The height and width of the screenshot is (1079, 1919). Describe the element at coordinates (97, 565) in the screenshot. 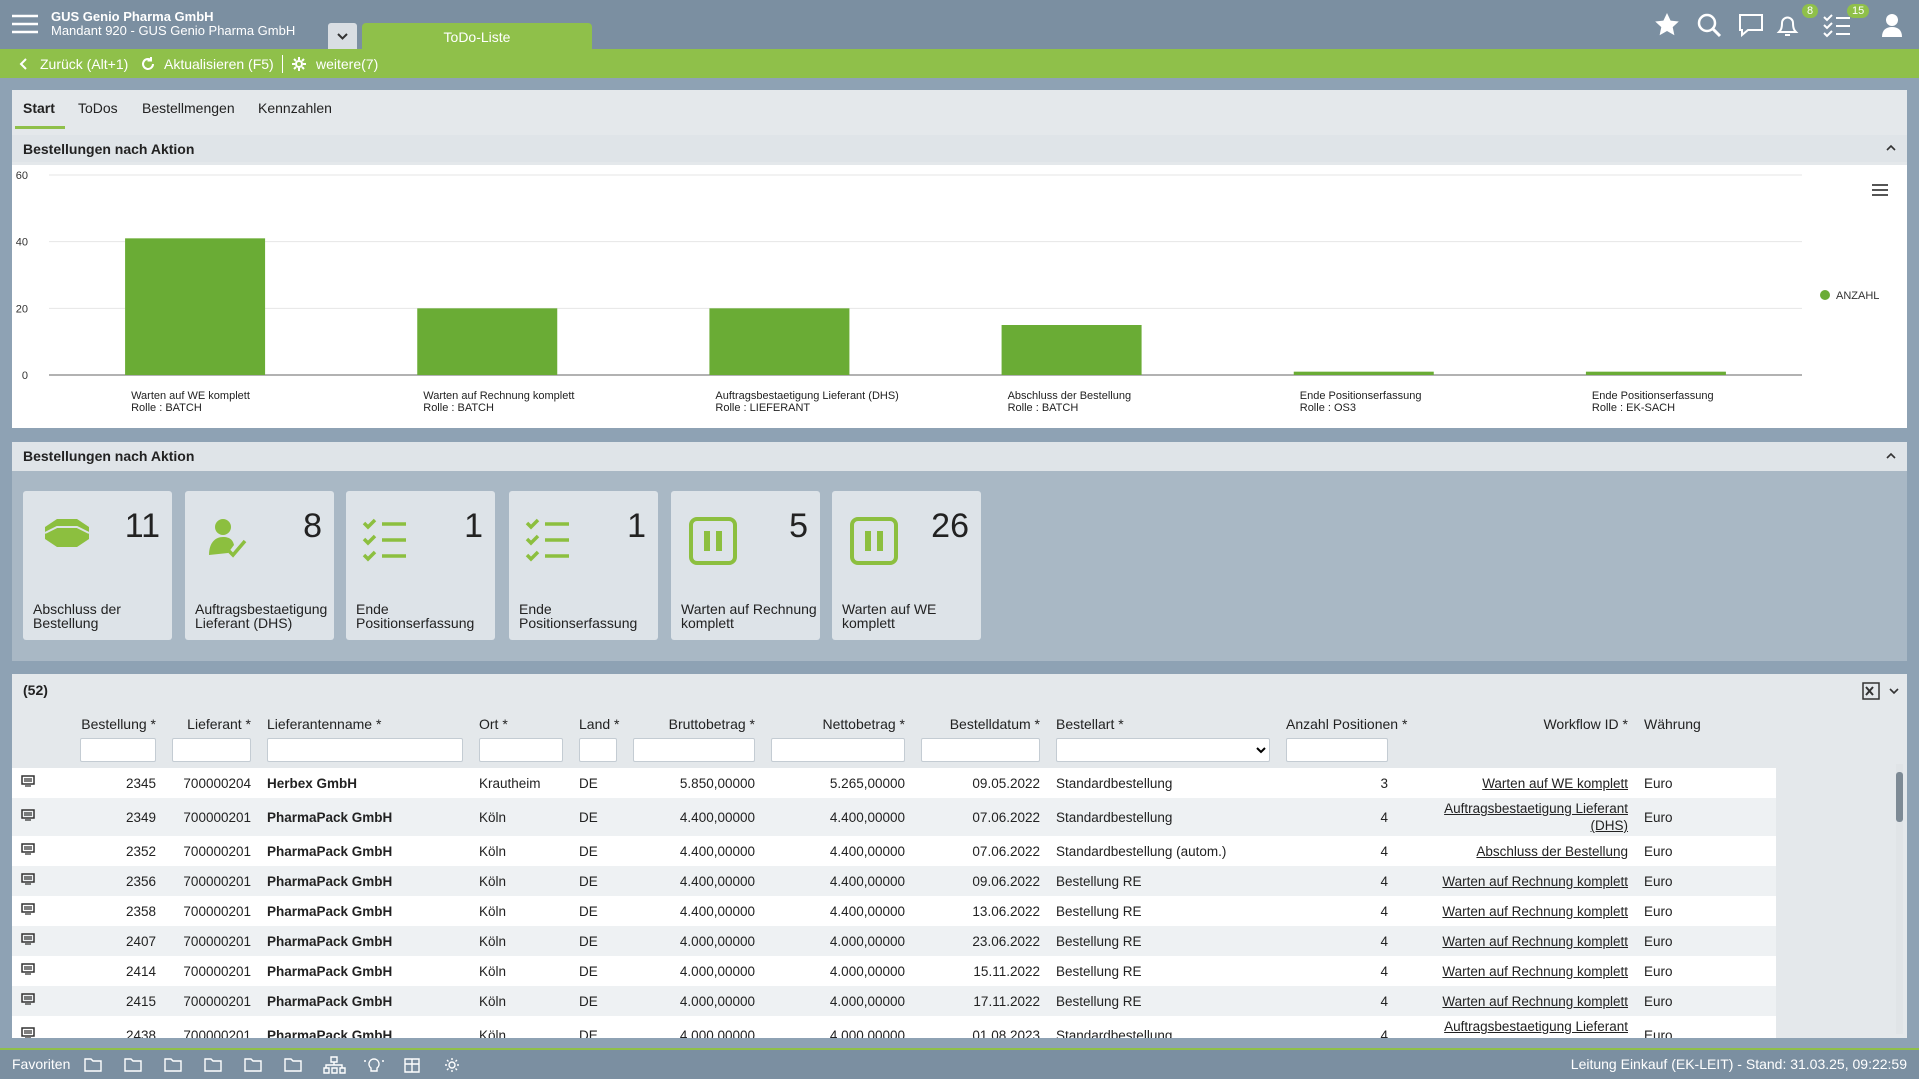

I see `status-tile: 11 Abschluss der Bestellung` at that location.